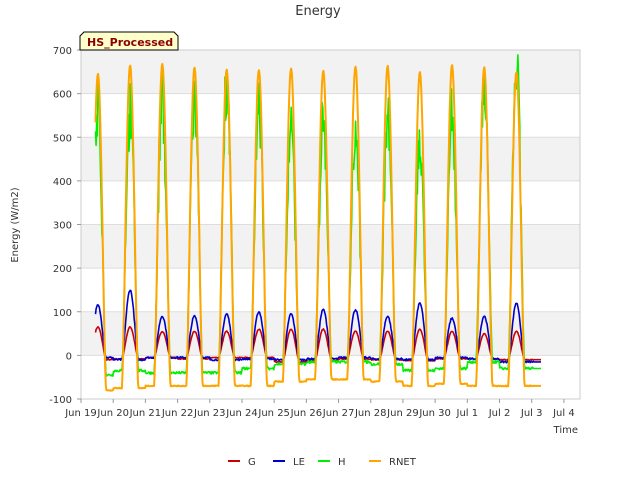 The width and height of the screenshot is (640, 480). What do you see at coordinates (273, 413) in the screenshot?
I see `x-tick-label: Jun 25` at bounding box center [273, 413].